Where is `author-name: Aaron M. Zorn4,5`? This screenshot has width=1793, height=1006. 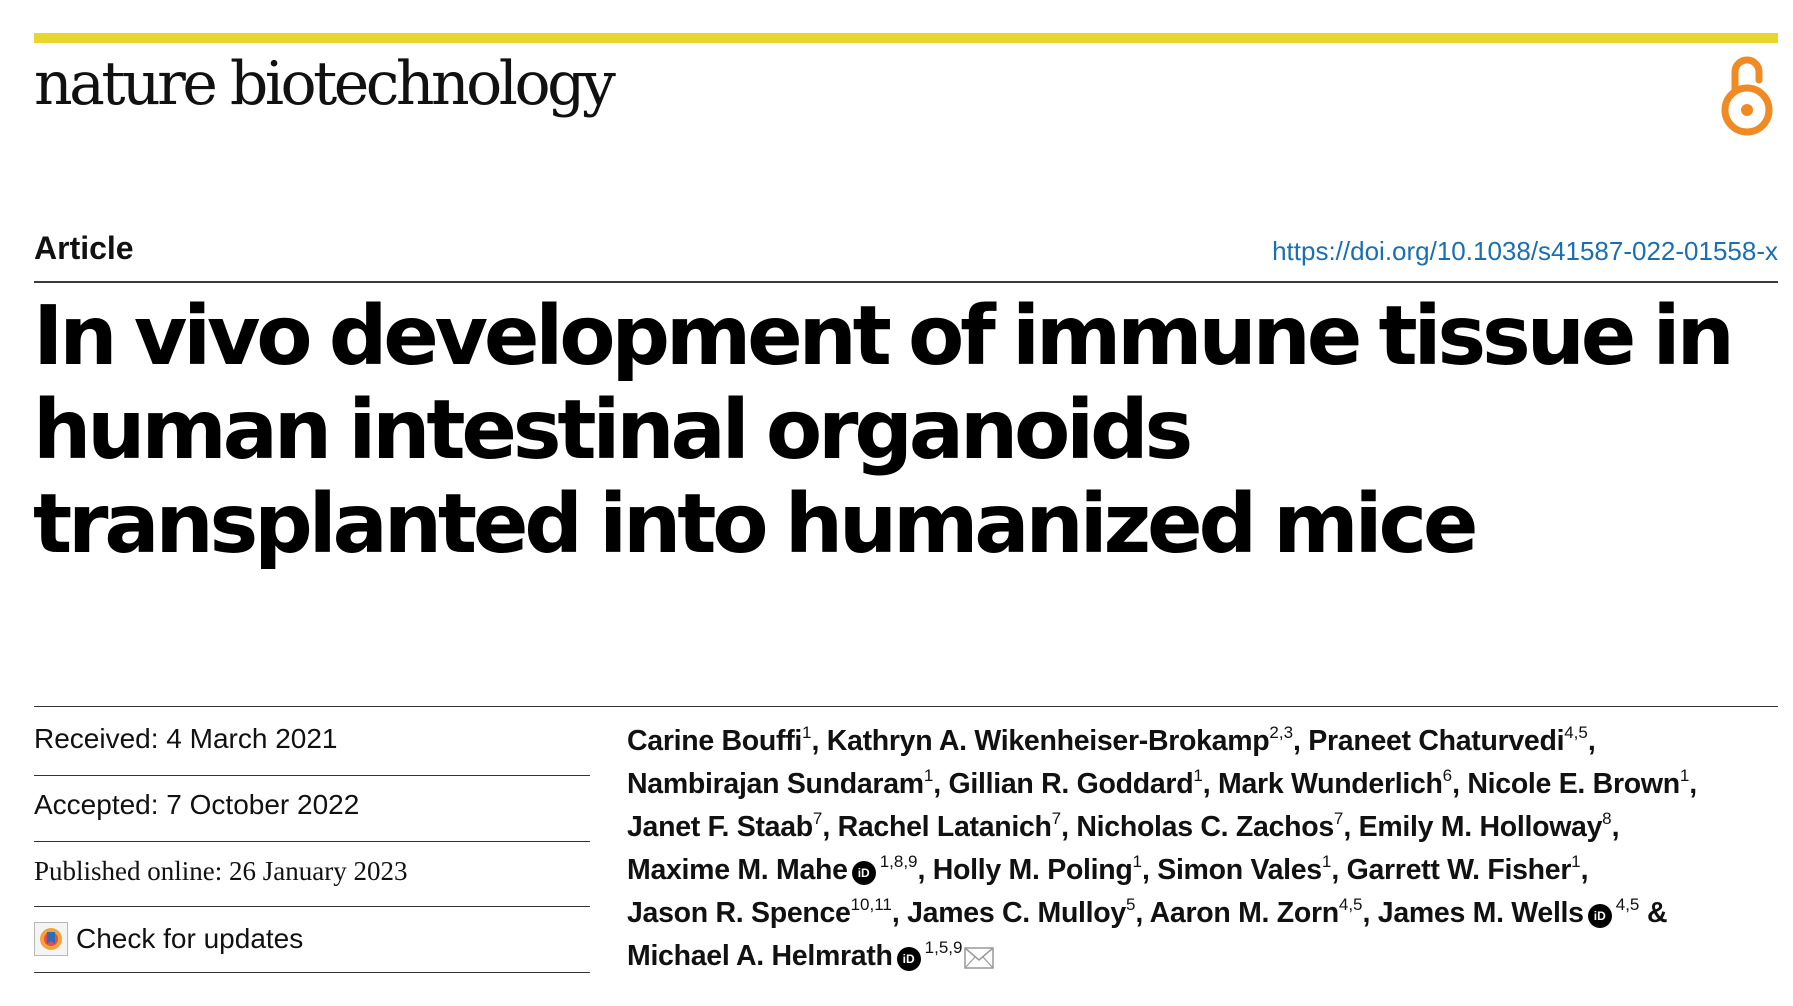 author-name: Aaron M. Zorn4,5 is located at coordinates (1256, 912).